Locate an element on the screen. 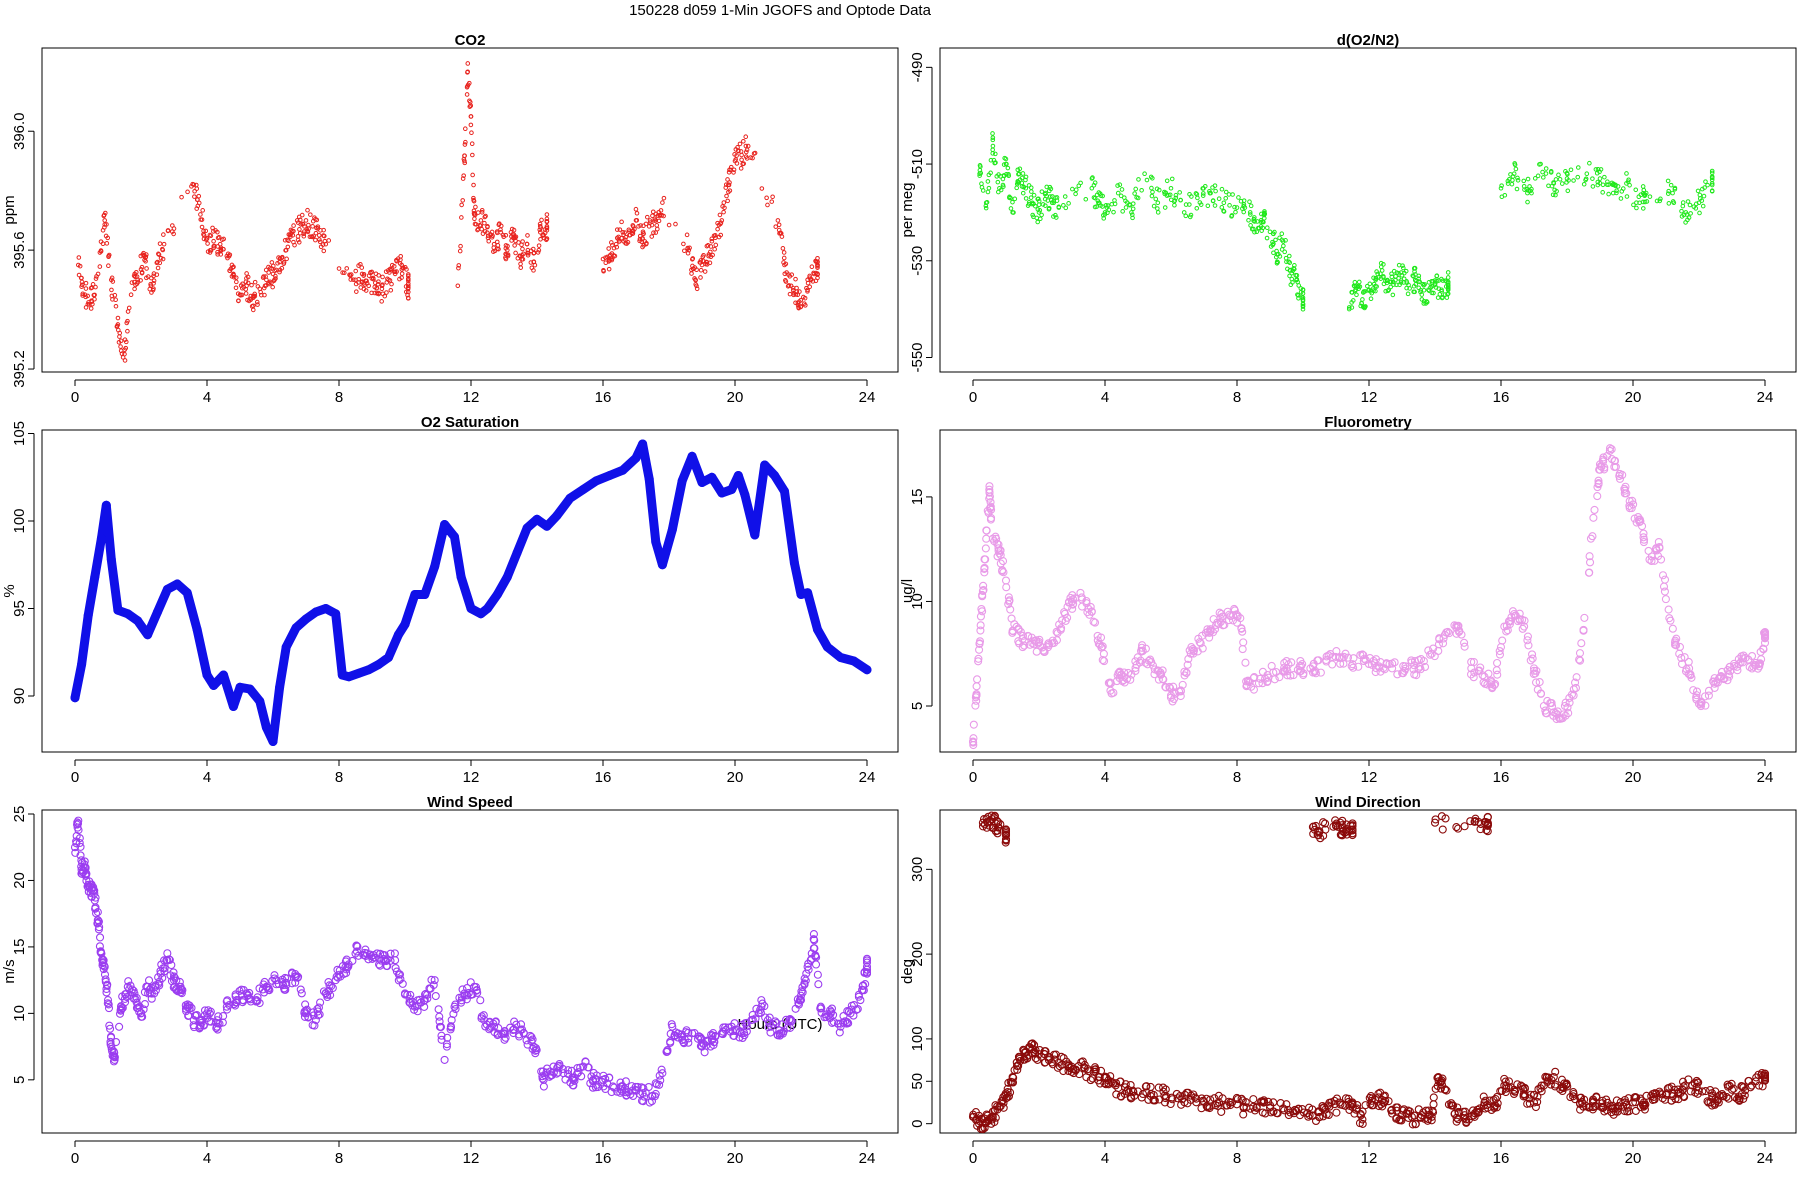 The height and width of the screenshot is (1200, 1800). y-tick-label: 90 is located at coordinates (19, 696).